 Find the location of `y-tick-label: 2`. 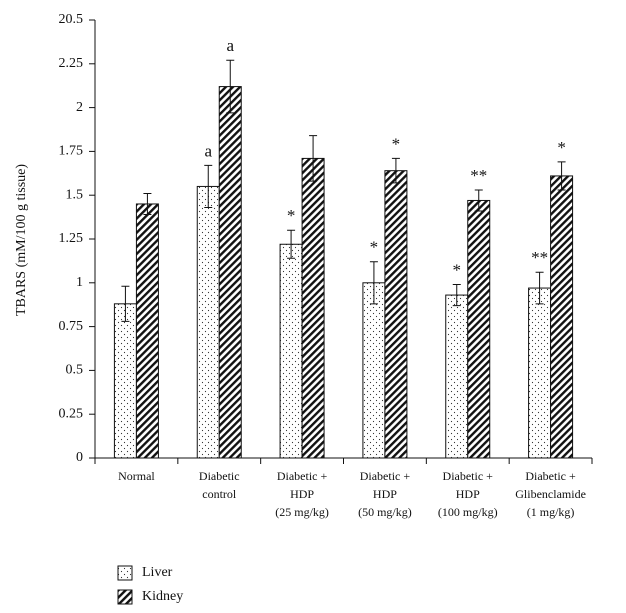

y-tick-label: 2 is located at coordinates (79, 107).